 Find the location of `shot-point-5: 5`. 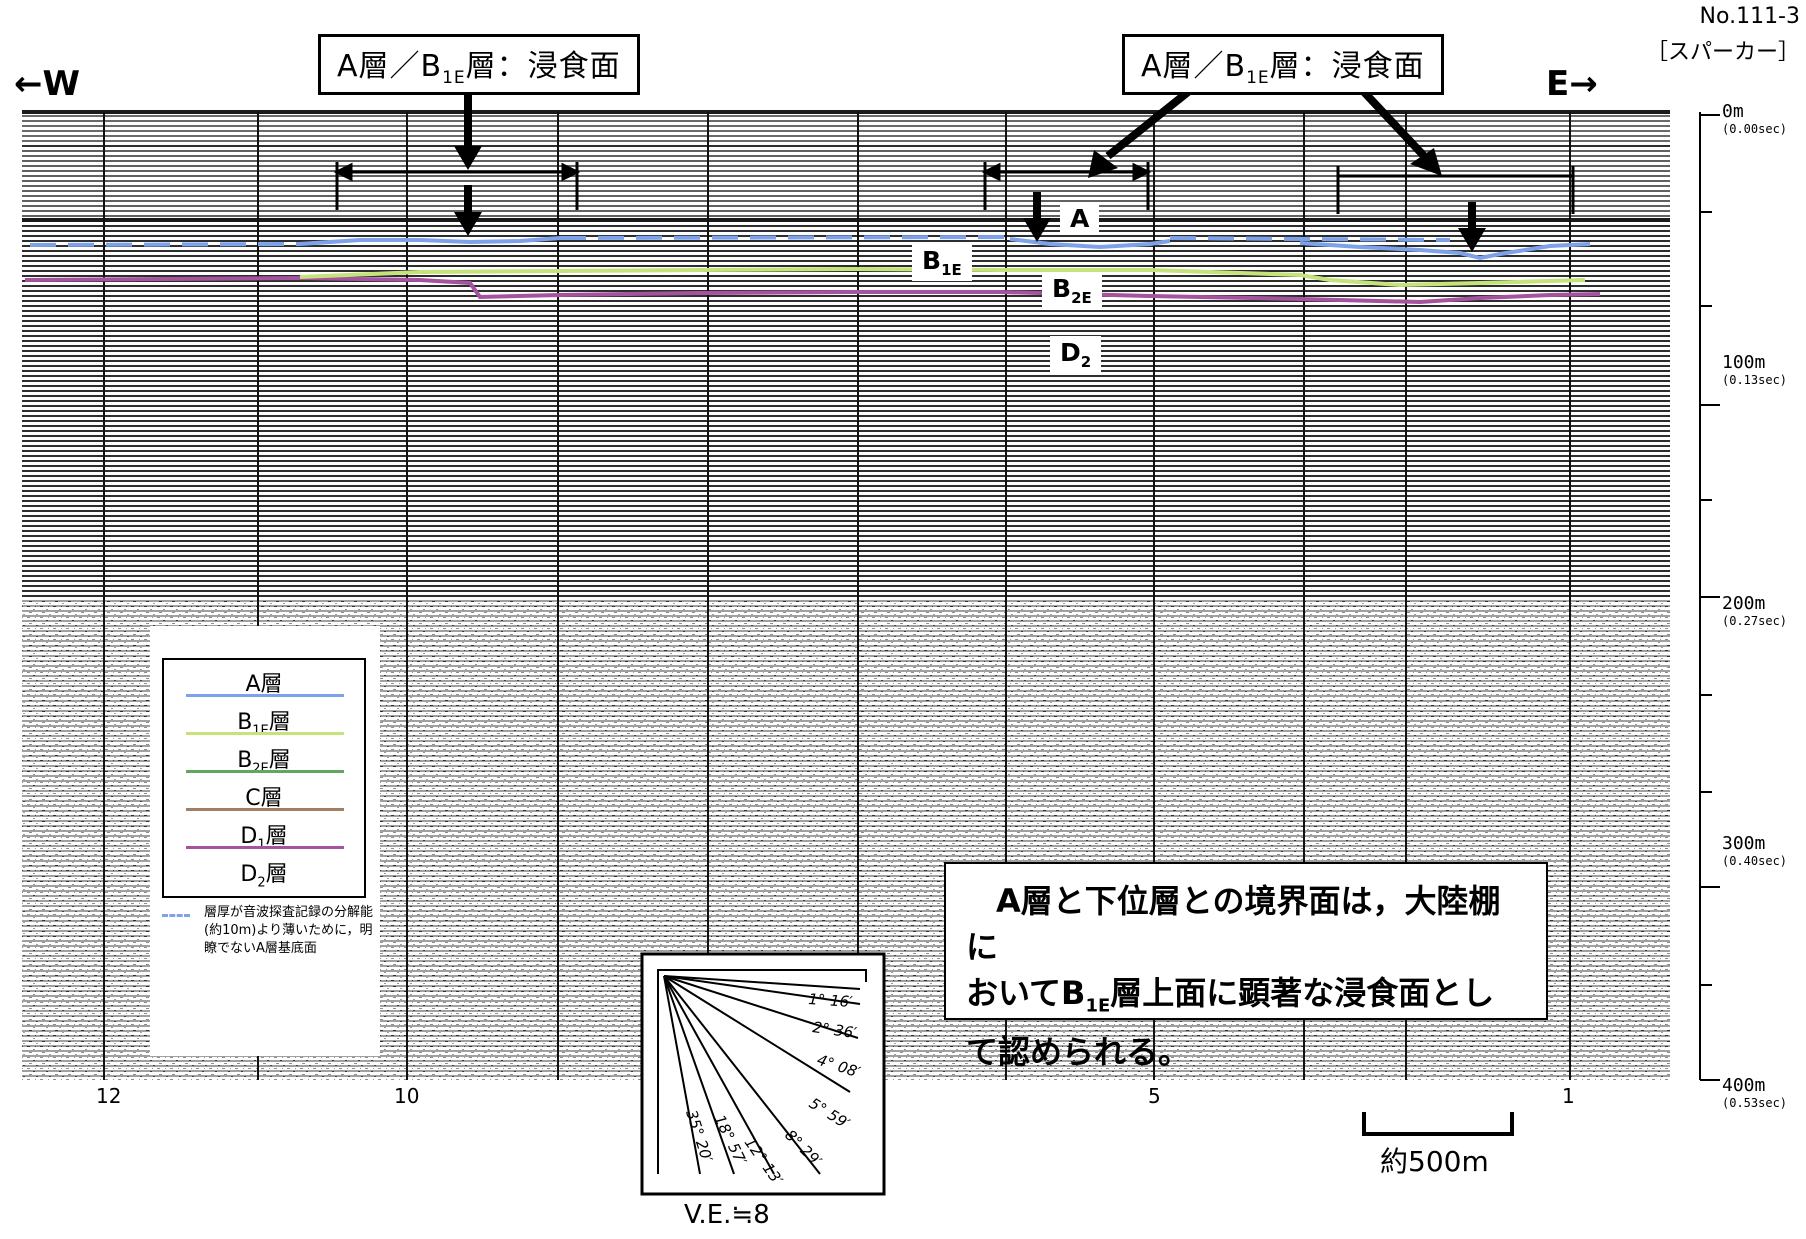

shot-point-5: 5 is located at coordinates (1154, 1096).